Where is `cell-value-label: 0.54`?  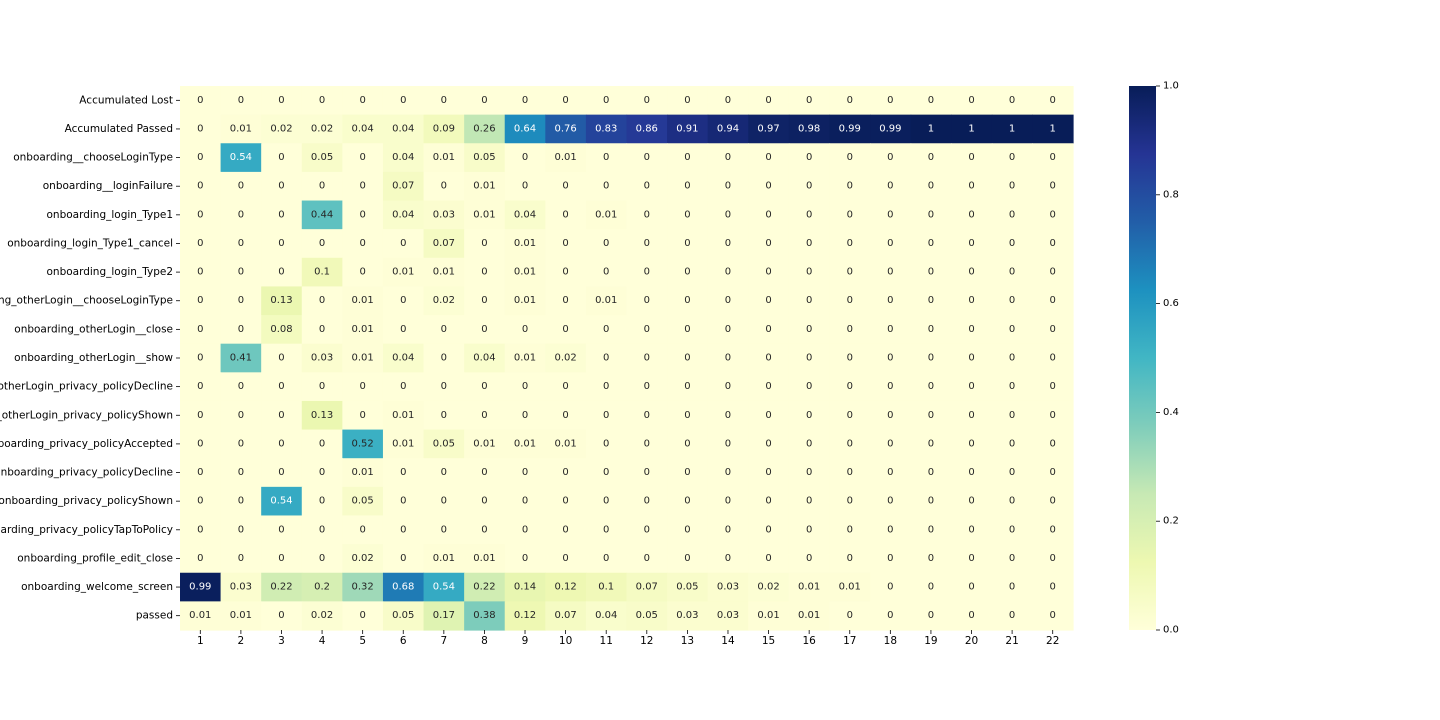 cell-value-label: 0.54 is located at coordinates (281, 501).